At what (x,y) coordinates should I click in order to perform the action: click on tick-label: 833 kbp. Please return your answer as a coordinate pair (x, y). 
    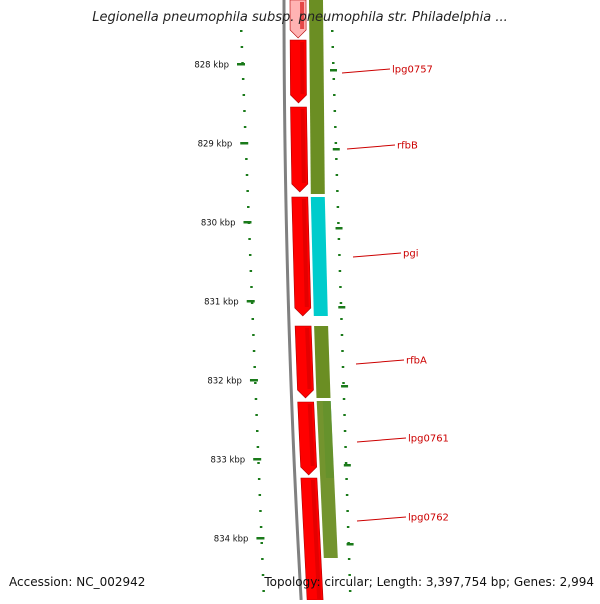
    Looking at the image, I should click on (228, 461).